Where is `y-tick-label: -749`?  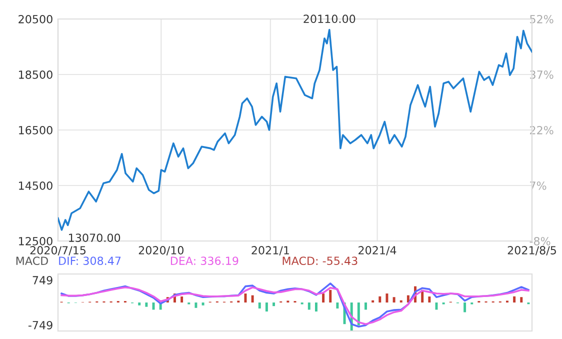 y-tick-label: -749 is located at coordinates (40, 325).